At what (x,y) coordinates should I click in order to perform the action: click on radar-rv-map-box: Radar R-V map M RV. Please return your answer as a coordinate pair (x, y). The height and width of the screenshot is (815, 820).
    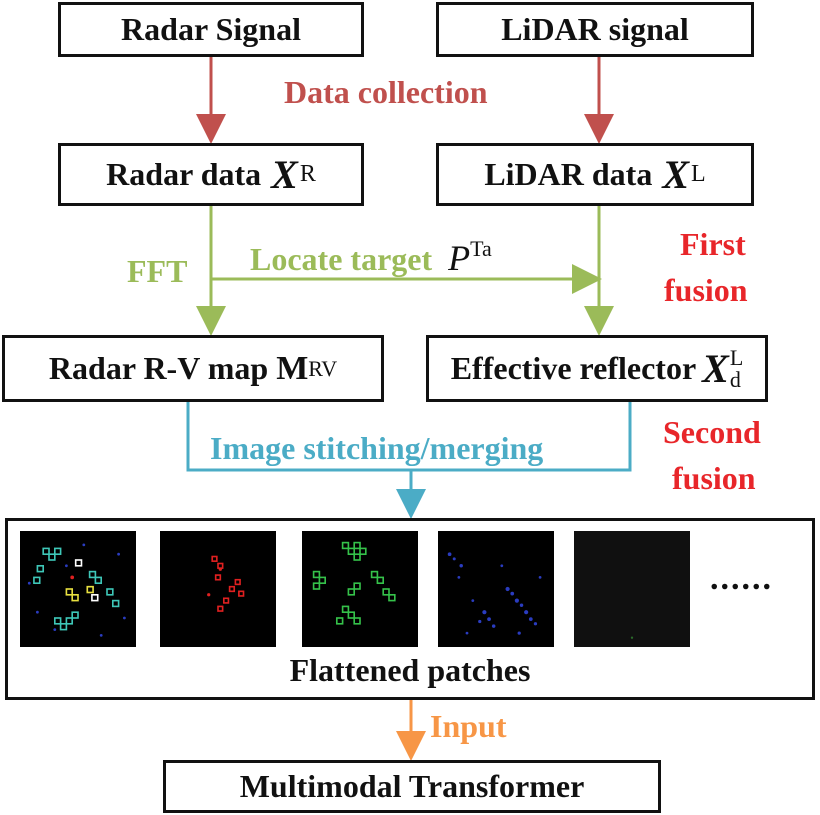
    Looking at the image, I should click on (193, 368).